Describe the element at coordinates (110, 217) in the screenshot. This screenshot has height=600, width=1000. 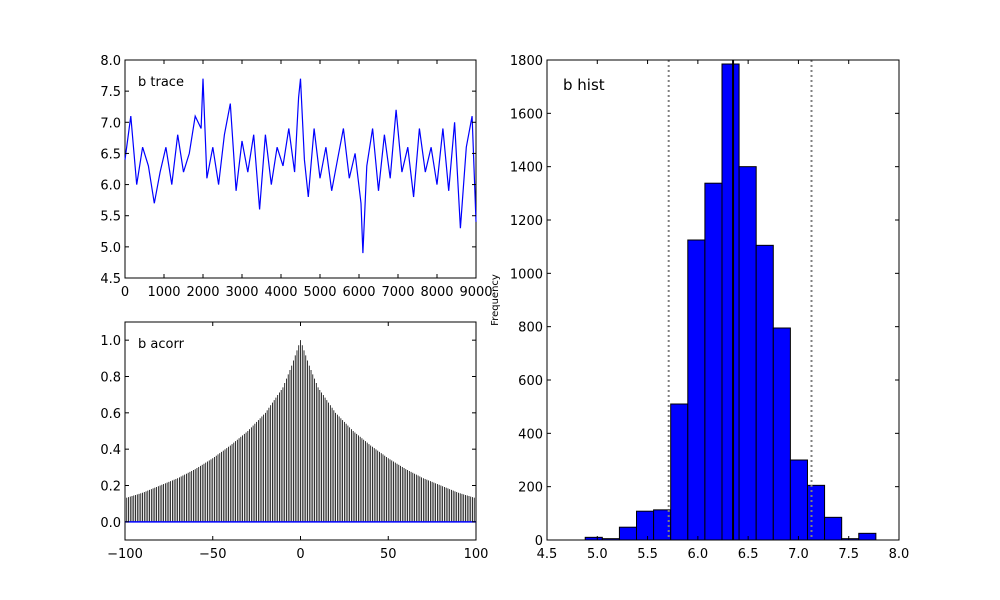
I see `trace-y-tick-label: 5.5` at that location.